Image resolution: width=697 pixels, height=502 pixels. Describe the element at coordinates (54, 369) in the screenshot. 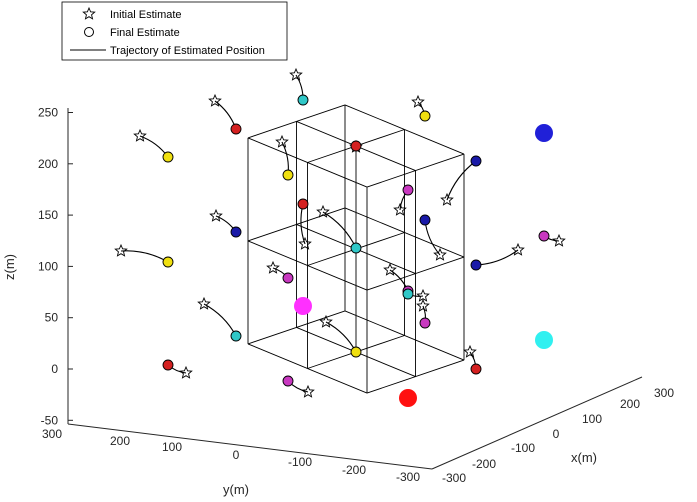

I see `z-tick-label: 0` at that location.